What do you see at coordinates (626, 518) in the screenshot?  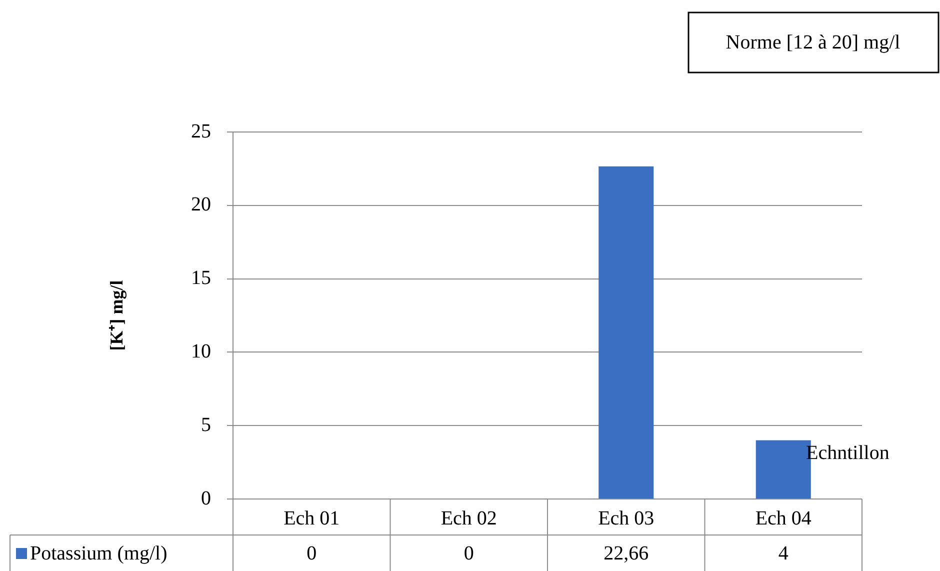 I see `x-tick-label: Ech 03` at bounding box center [626, 518].